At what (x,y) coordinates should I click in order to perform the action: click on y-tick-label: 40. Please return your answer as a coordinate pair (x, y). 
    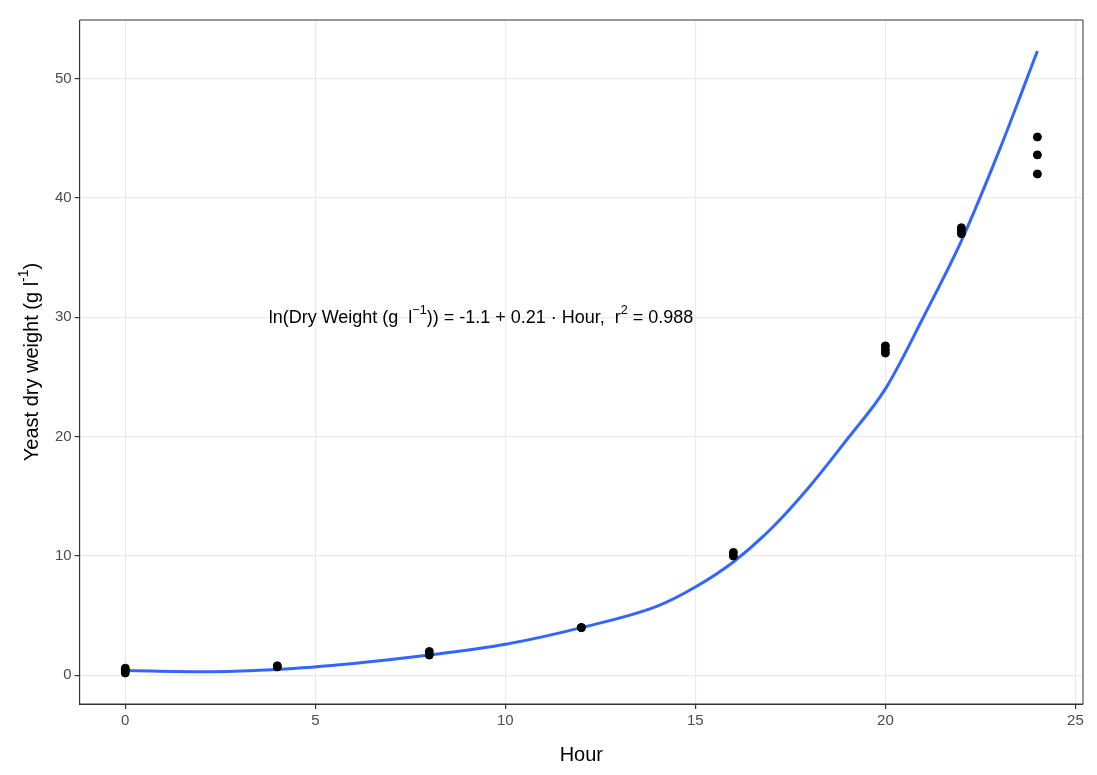
    Looking at the image, I should click on (63, 196).